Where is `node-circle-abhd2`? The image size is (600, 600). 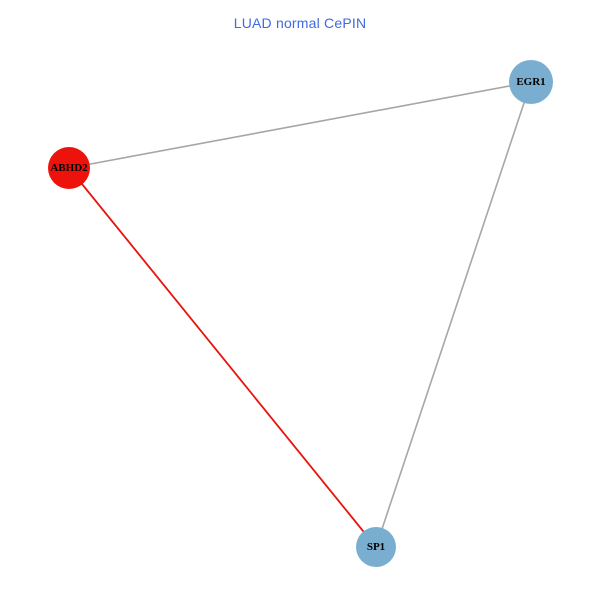
node-circle-abhd2 is located at coordinates (69, 168).